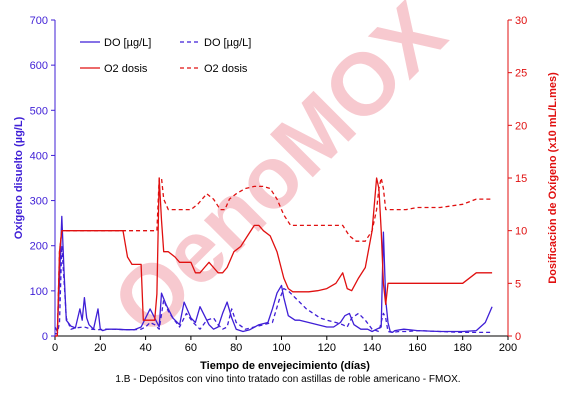 This screenshot has width=576, height=402. What do you see at coordinates (45, 337) in the screenshot?
I see `y-left-tick-label: 0` at bounding box center [45, 337].